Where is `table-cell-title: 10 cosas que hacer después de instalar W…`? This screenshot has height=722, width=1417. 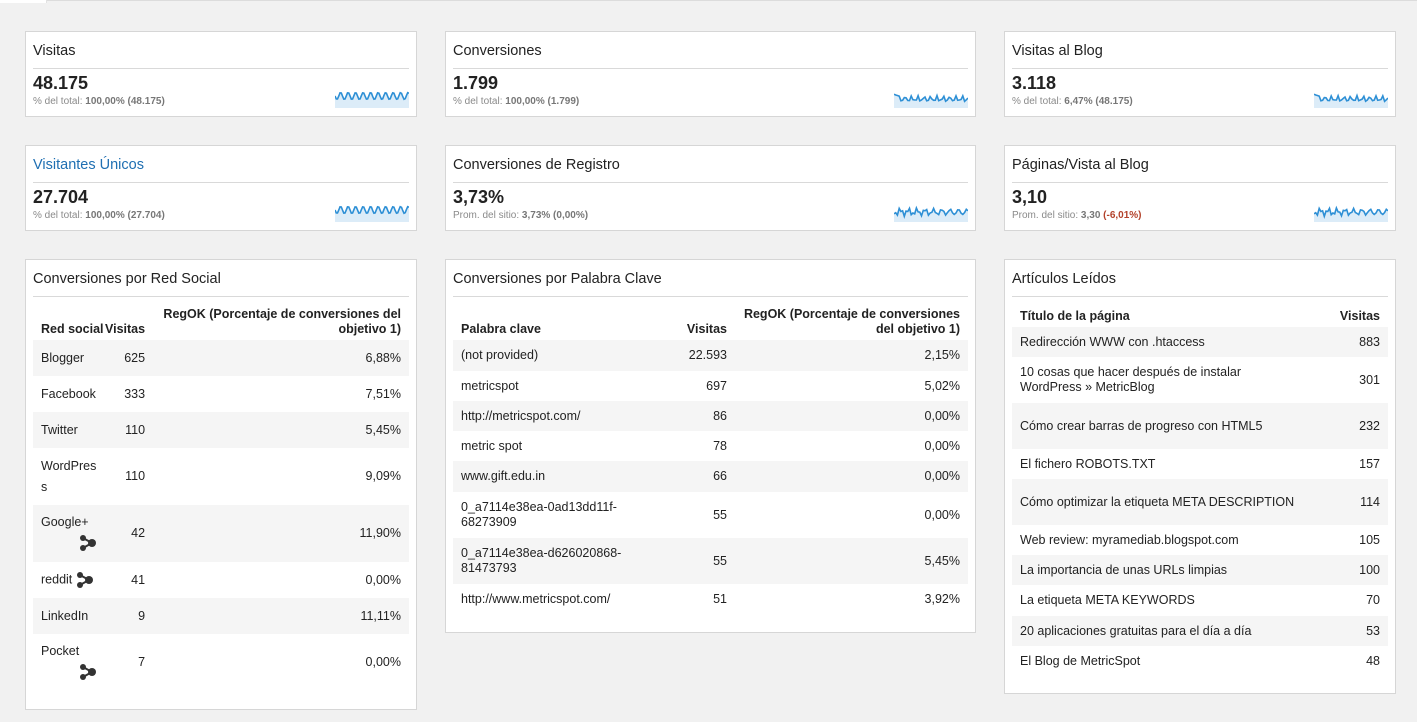 table-cell-title: 10 cosas que hacer después de instalar W… is located at coordinates (1130, 379).